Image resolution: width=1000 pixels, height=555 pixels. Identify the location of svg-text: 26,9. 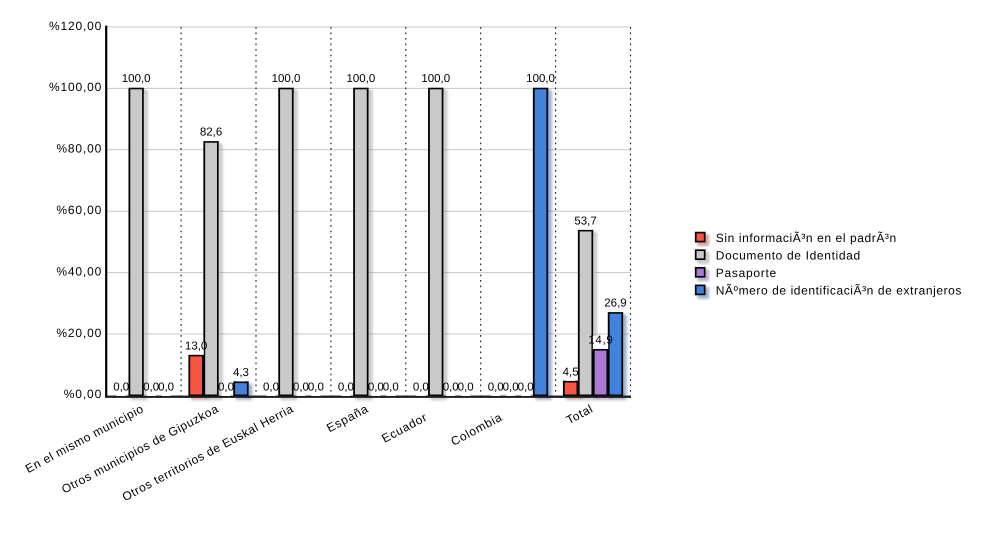
(615, 304).